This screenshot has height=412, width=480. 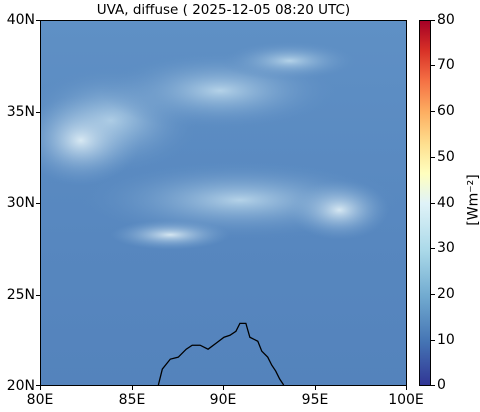 I want to click on coastline, so click(x=221, y=353).